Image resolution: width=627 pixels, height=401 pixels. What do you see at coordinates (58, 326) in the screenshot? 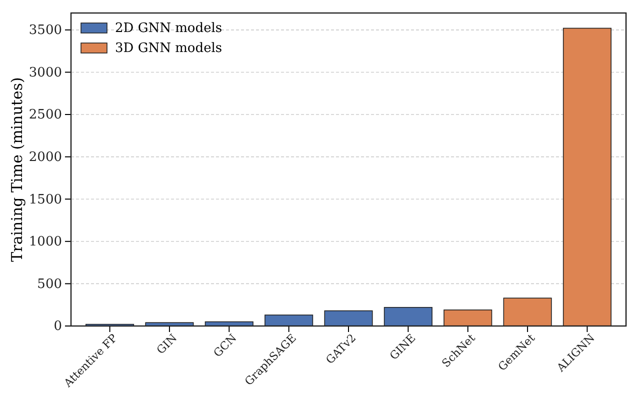
I see `y-tick-label: 0` at bounding box center [58, 326].